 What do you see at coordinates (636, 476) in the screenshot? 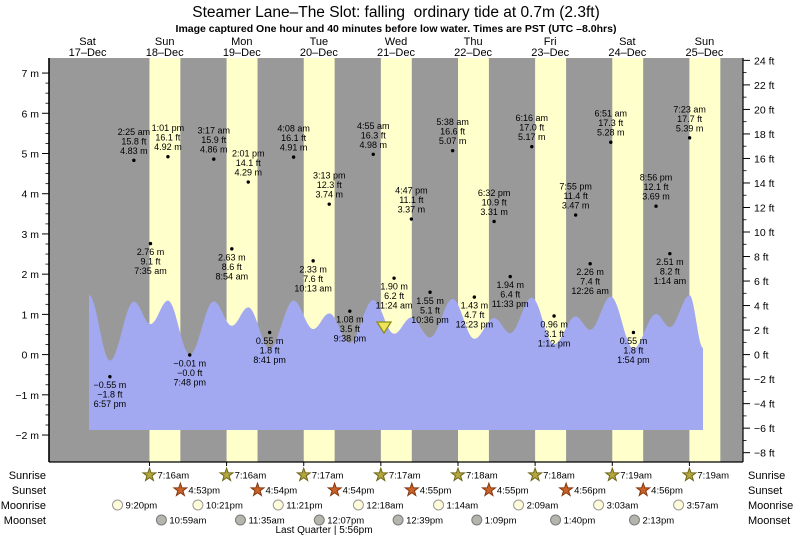
I see `sunrise-time: 7:19am` at bounding box center [636, 476].